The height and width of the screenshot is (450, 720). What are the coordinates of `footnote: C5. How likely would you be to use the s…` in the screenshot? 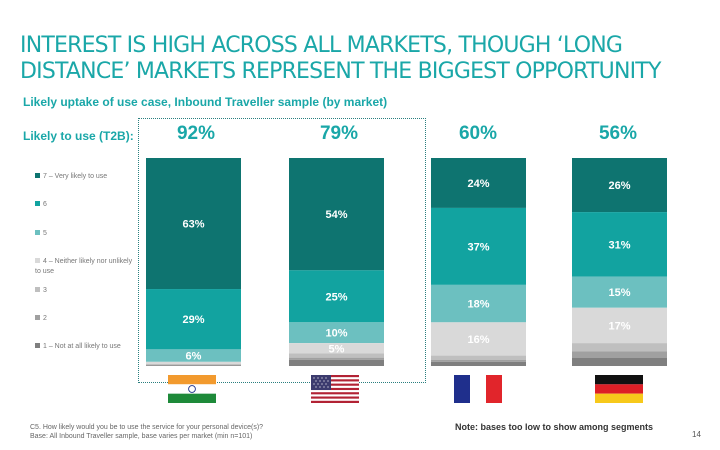 It's located at (146, 432).